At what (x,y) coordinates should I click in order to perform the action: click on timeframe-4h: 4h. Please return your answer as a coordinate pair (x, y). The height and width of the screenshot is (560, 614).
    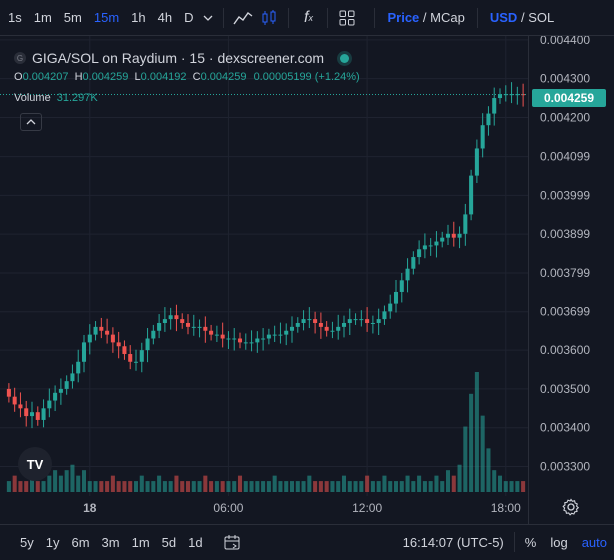
    Looking at the image, I should click on (165, 17).